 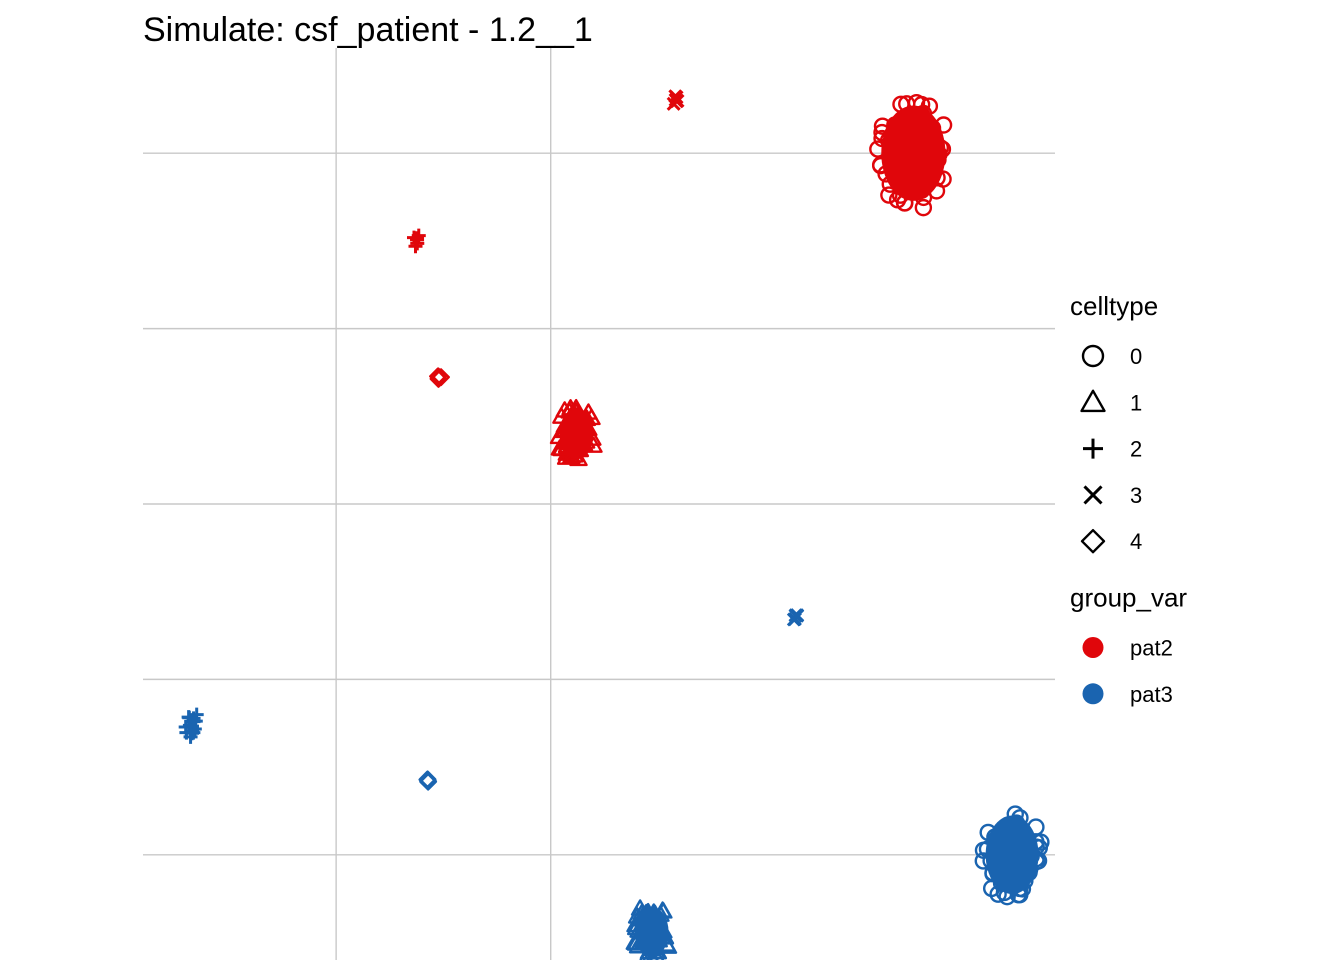 What do you see at coordinates (1136, 402) in the screenshot?
I see `legend-label: 1` at bounding box center [1136, 402].